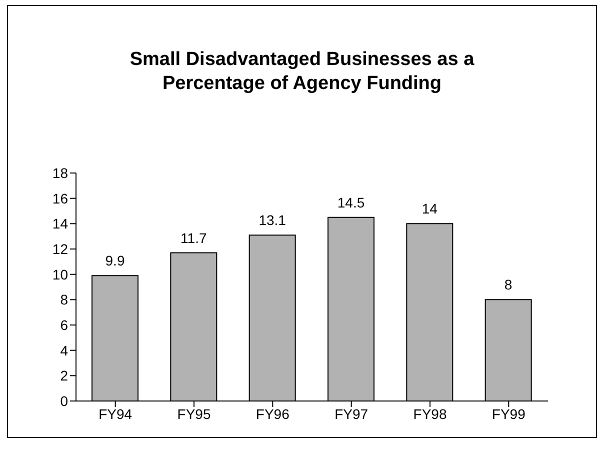 This screenshot has width=604, height=450. What do you see at coordinates (64, 324) in the screenshot?
I see `y-tick-label: 6` at bounding box center [64, 324].